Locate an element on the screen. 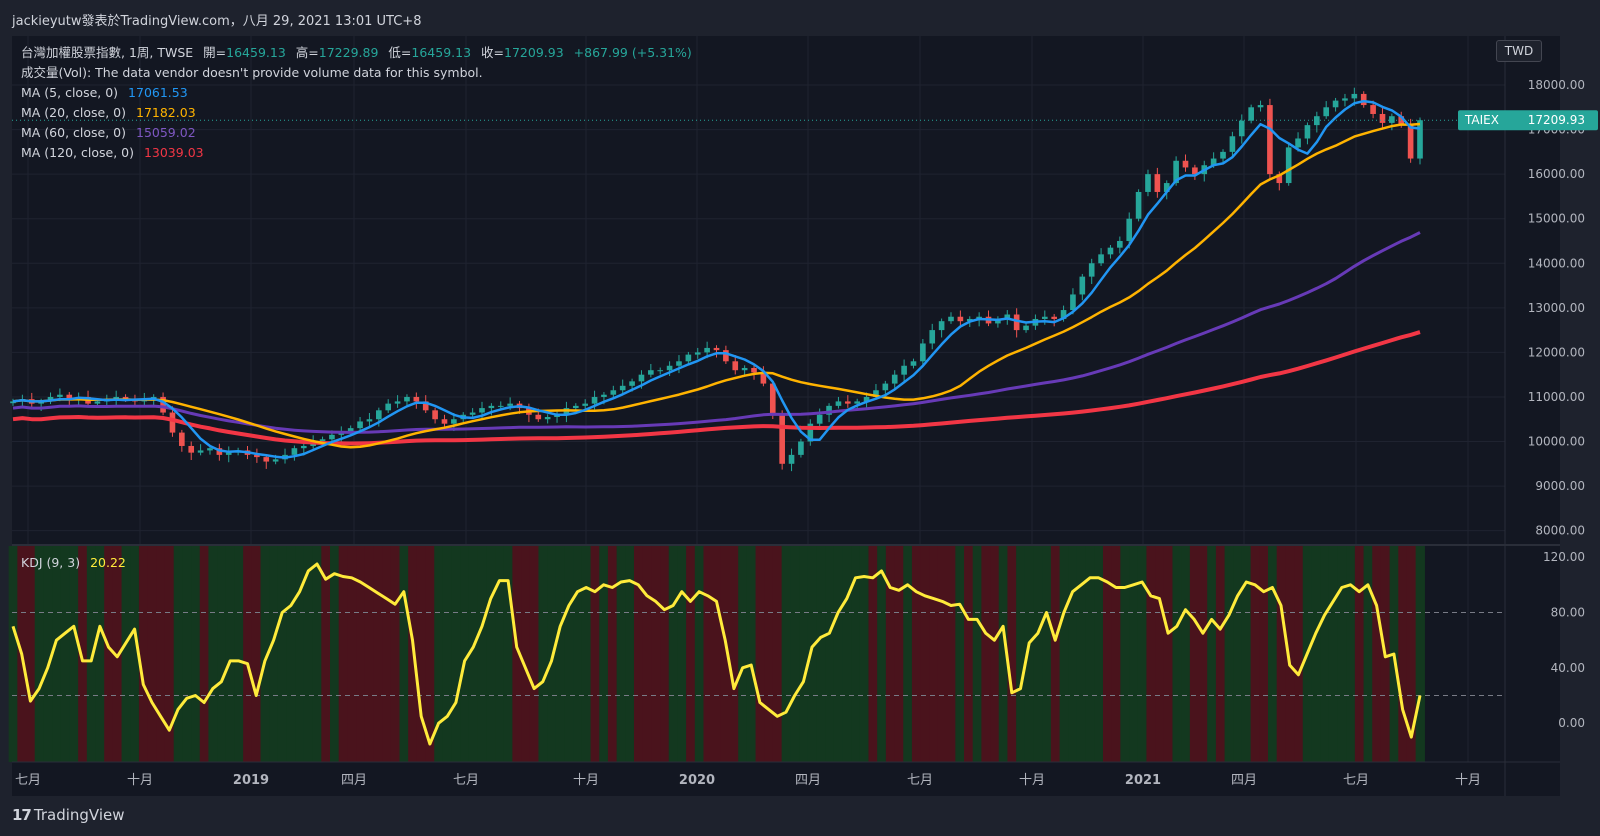 The image size is (1600, 836). price-tick-4: 14000.00 is located at coordinates (1556, 263).